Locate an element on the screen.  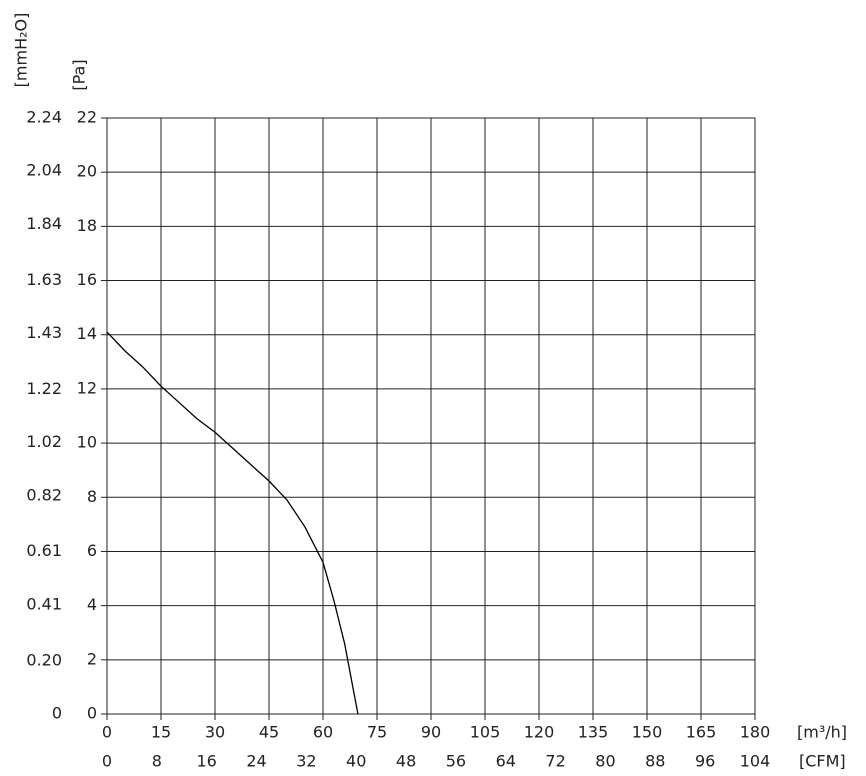
x-tick-label: 165 is located at coordinates (701, 732).